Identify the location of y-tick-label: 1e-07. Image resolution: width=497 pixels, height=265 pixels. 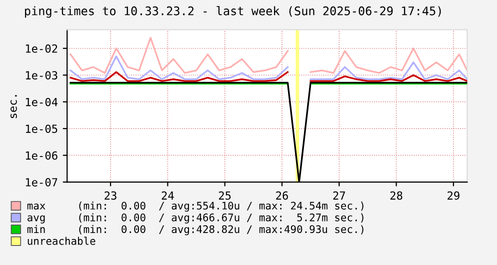
(42, 182).